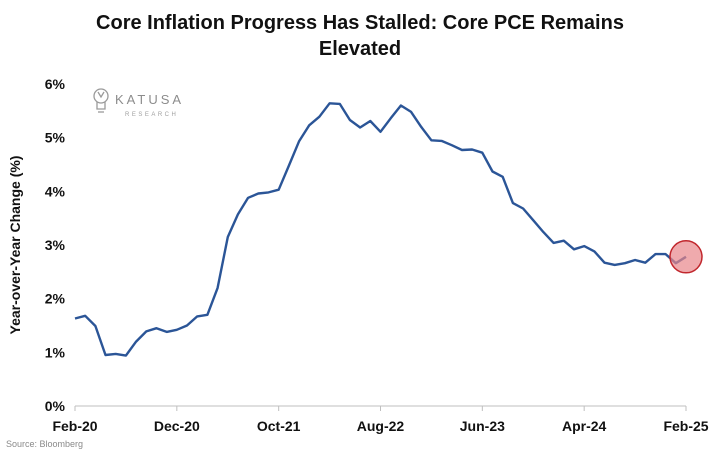 Image resolution: width=720 pixels, height=452 pixels. I want to click on katusa-logo: KATUSA RESEARCH, so click(138, 103).